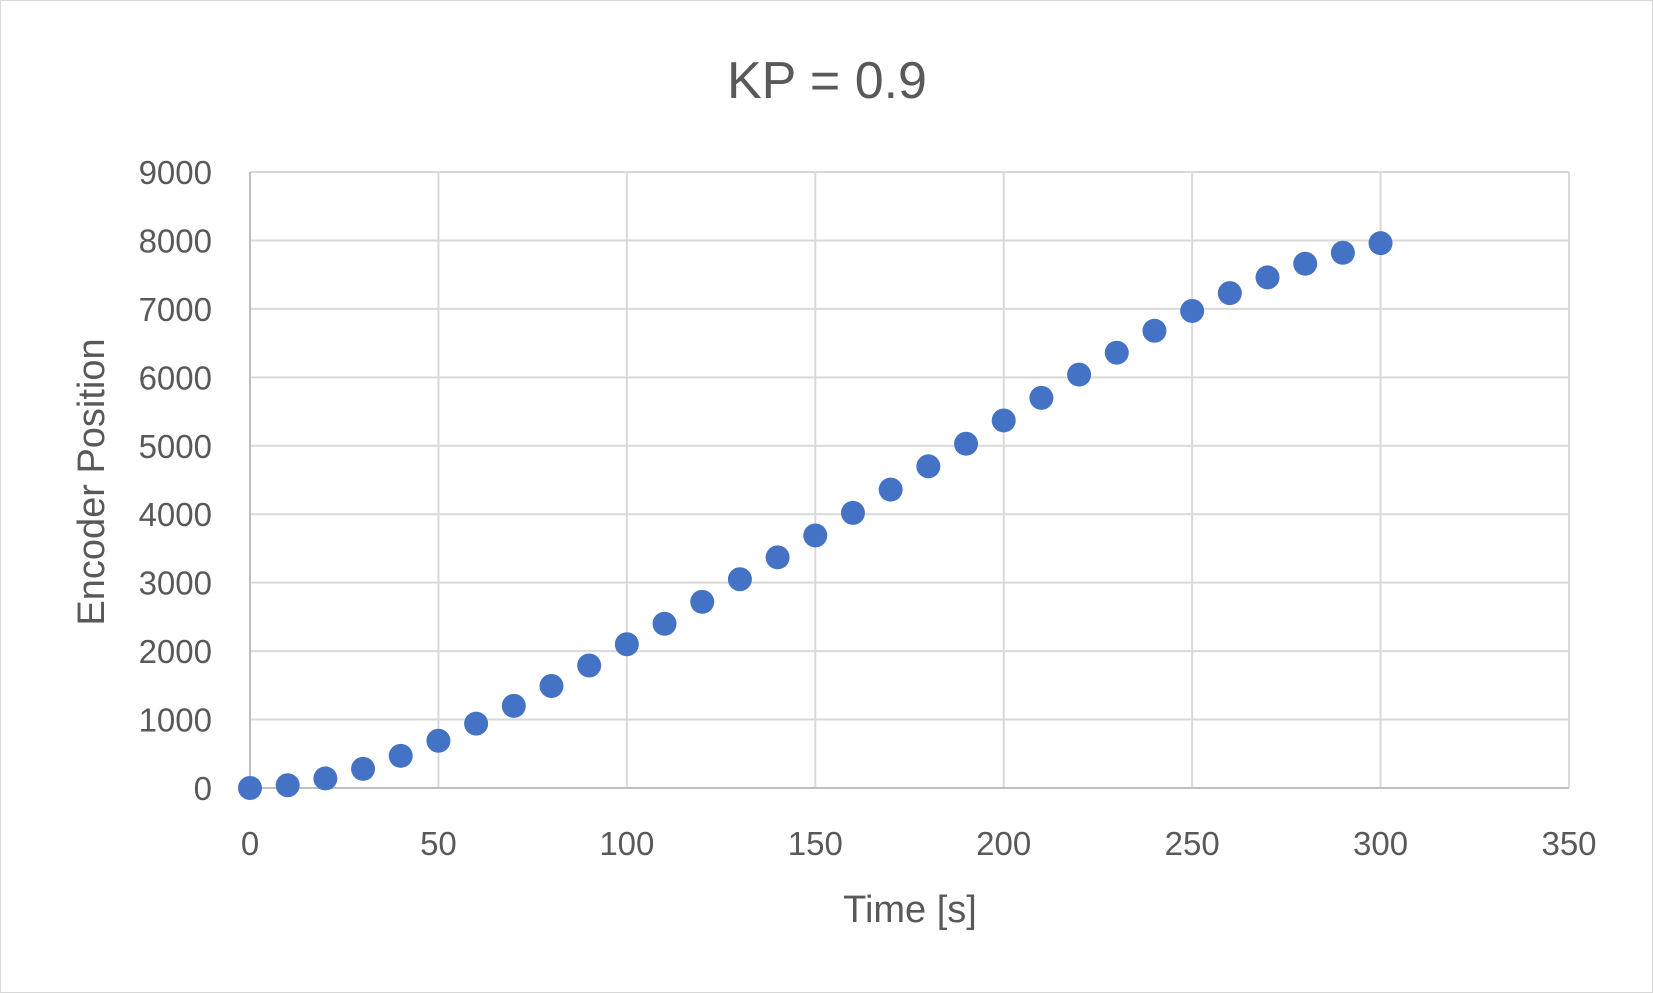 This screenshot has height=994, width=1653. I want to click on x-tick-label: 50, so click(438, 843).